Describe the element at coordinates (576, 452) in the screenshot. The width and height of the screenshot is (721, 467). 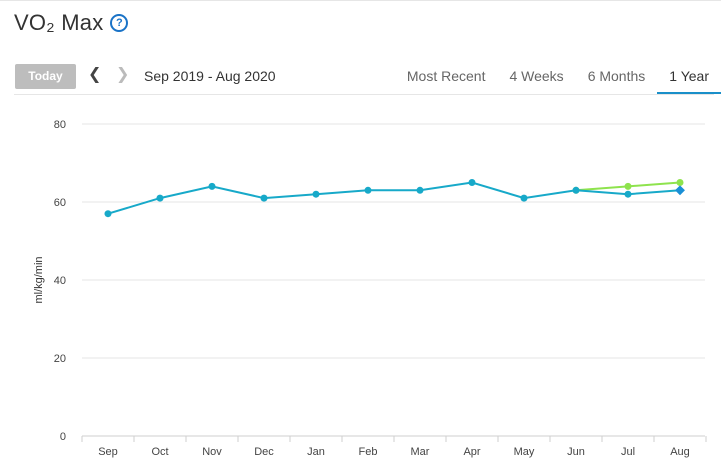
I see `x-tick-label: Jun` at that location.